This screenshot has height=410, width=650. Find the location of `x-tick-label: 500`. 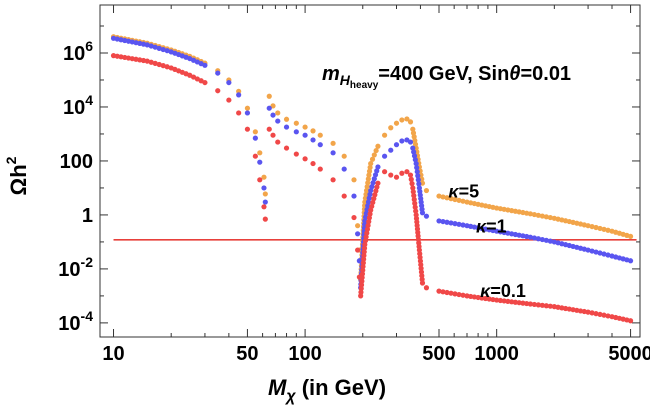

x-tick-label: 500 is located at coordinates (438, 354).